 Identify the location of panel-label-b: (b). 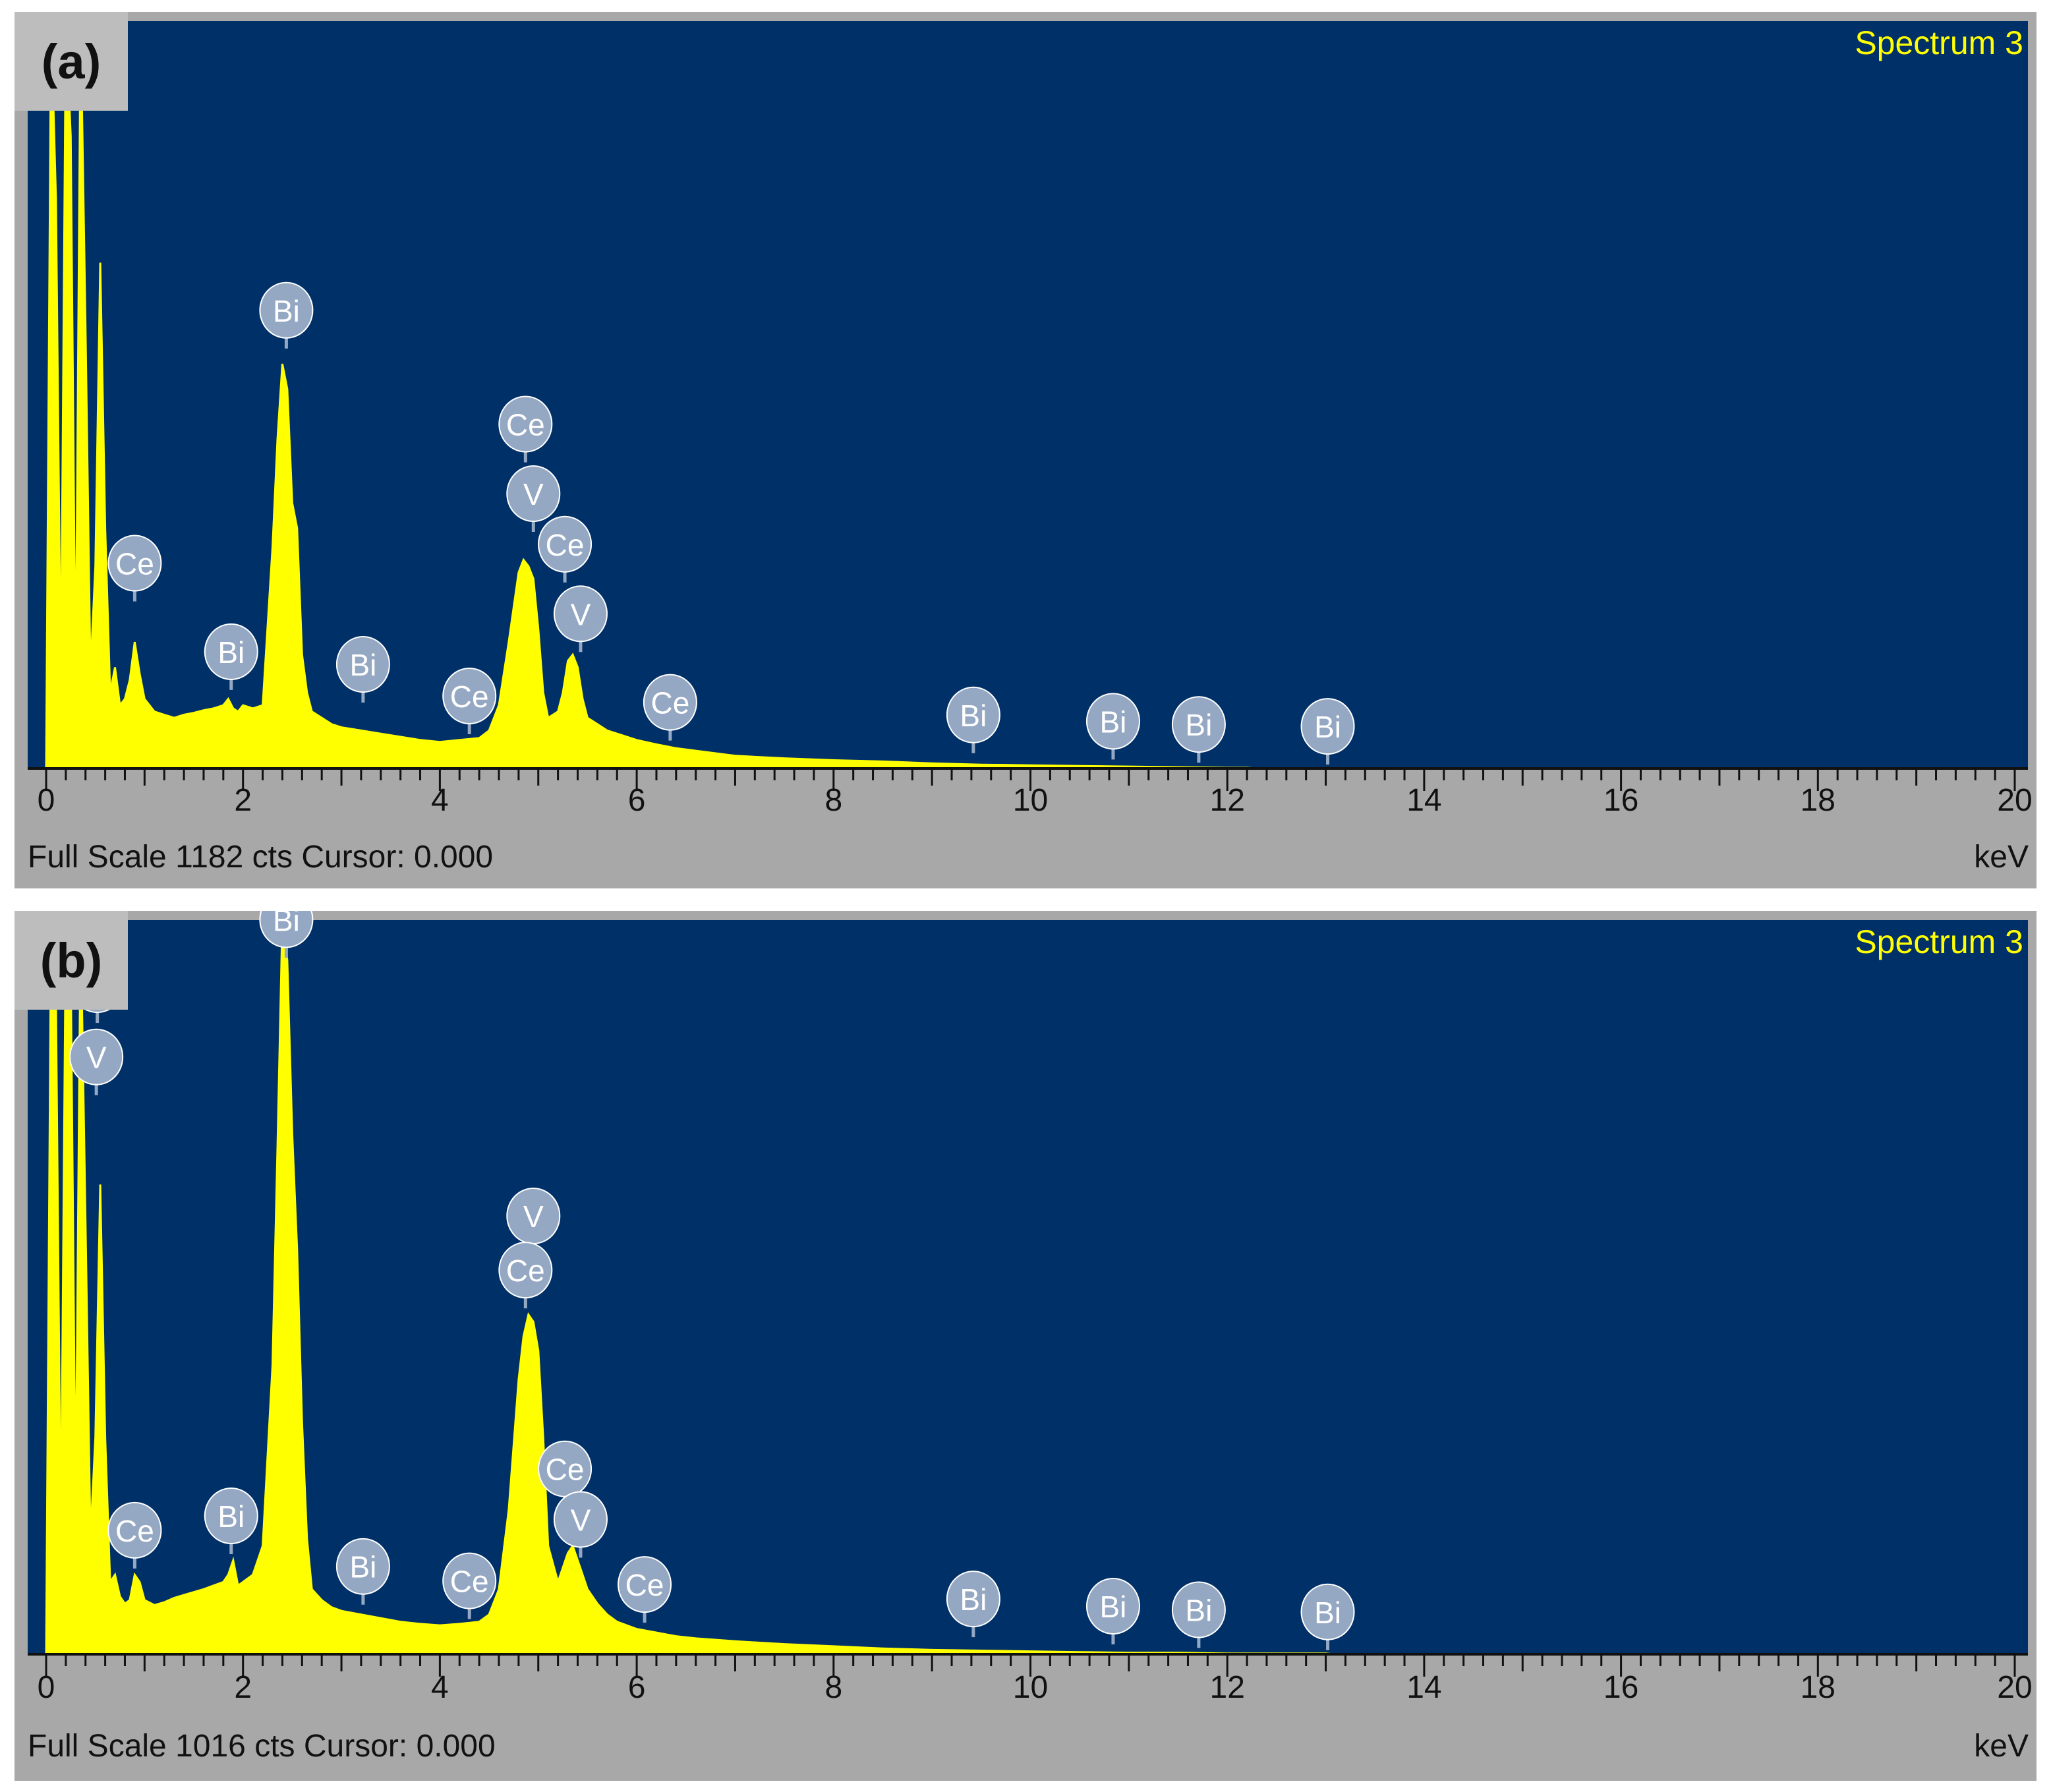
(71, 960).